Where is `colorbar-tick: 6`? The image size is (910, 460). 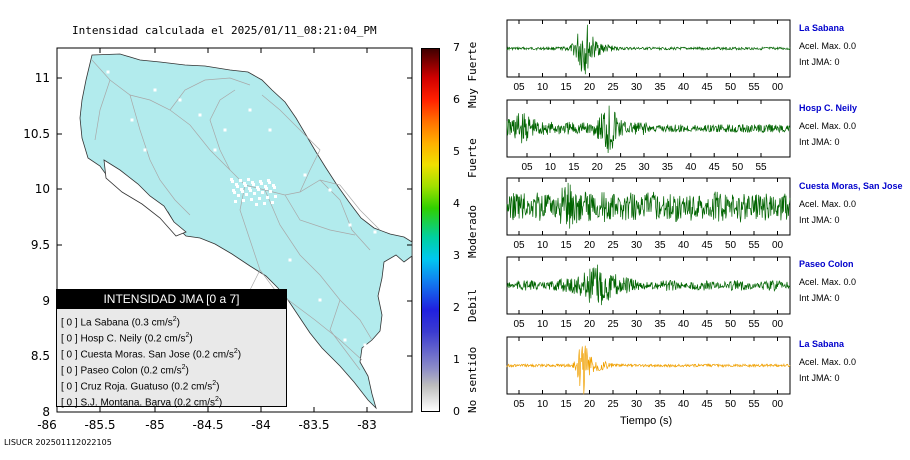 colorbar-tick: 6 is located at coordinates (456, 99).